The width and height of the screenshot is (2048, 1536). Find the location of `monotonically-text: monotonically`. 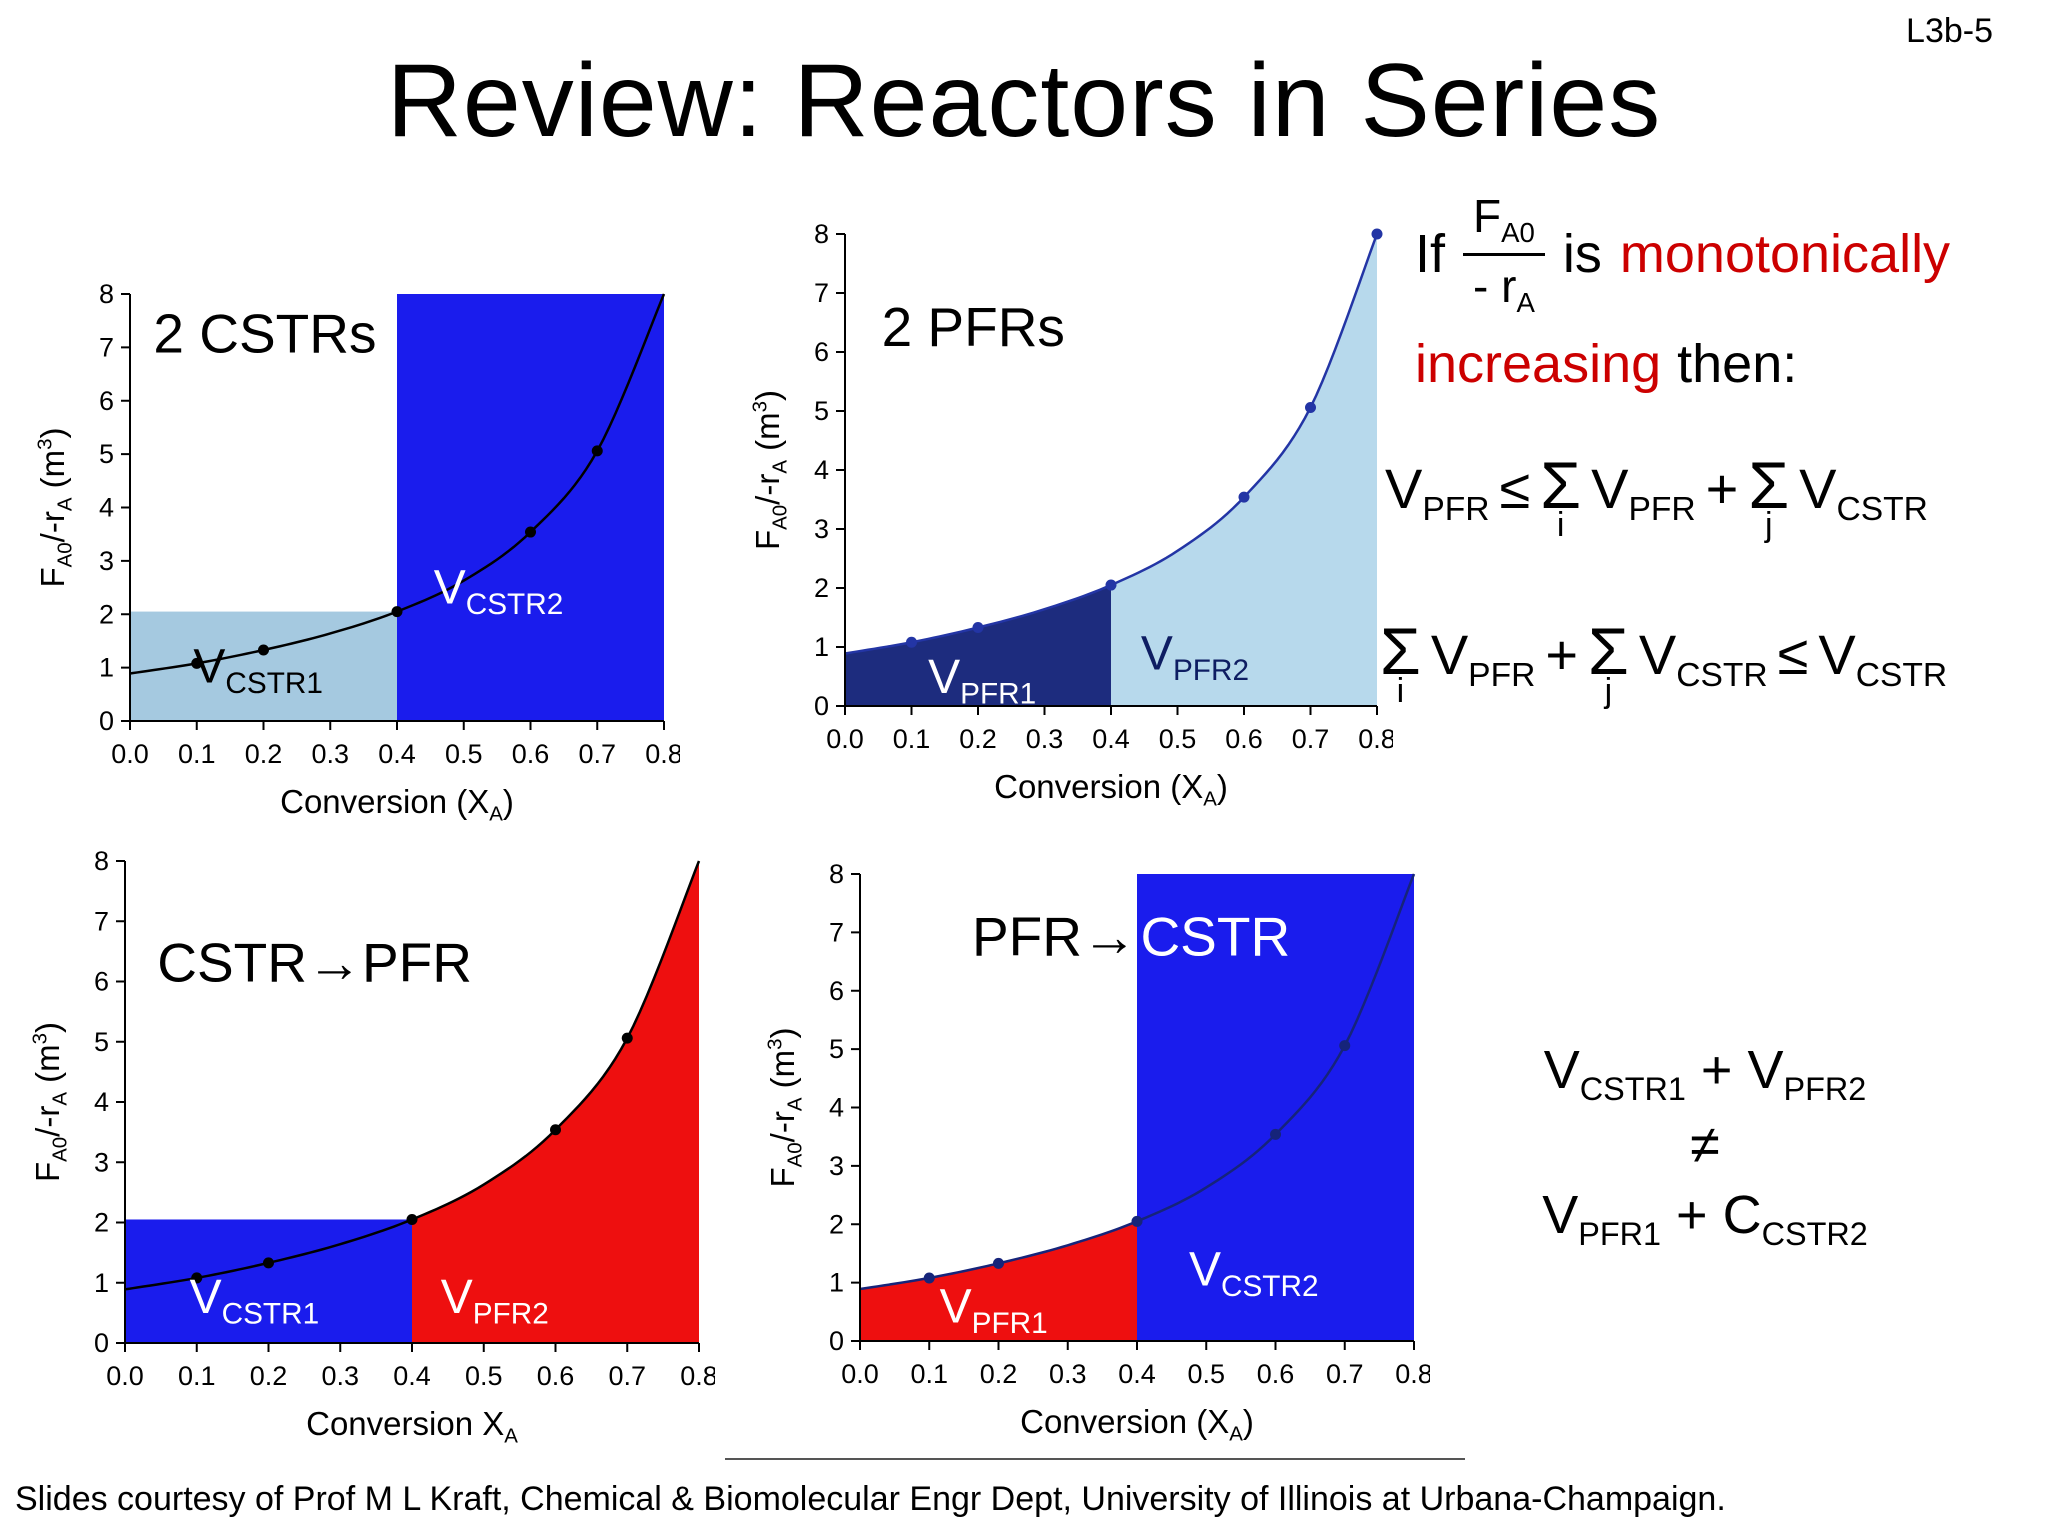

monotonically-text: monotonically is located at coordinates (1785, 254).